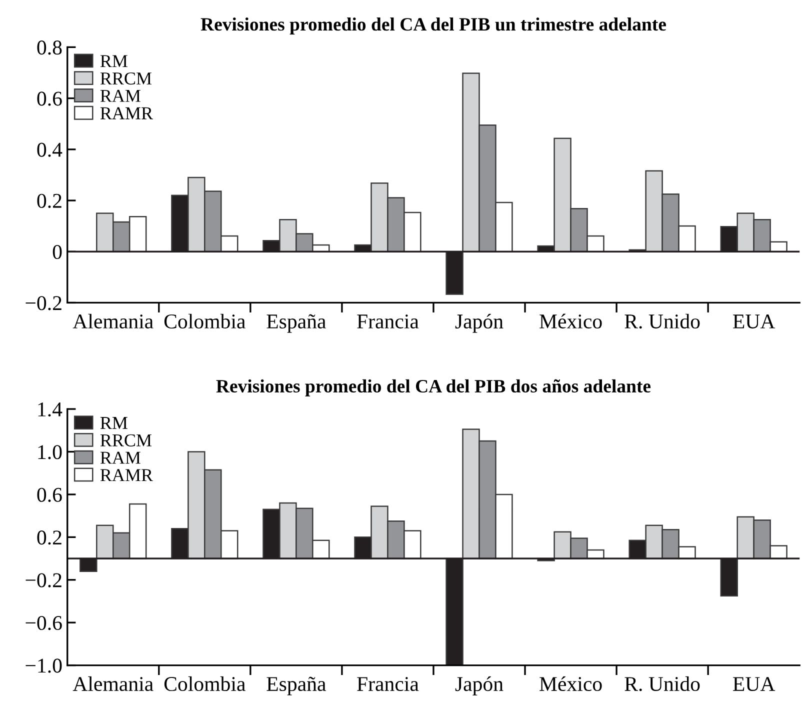  I want to click on y-tick-label: 1.0, so click(50, 452).